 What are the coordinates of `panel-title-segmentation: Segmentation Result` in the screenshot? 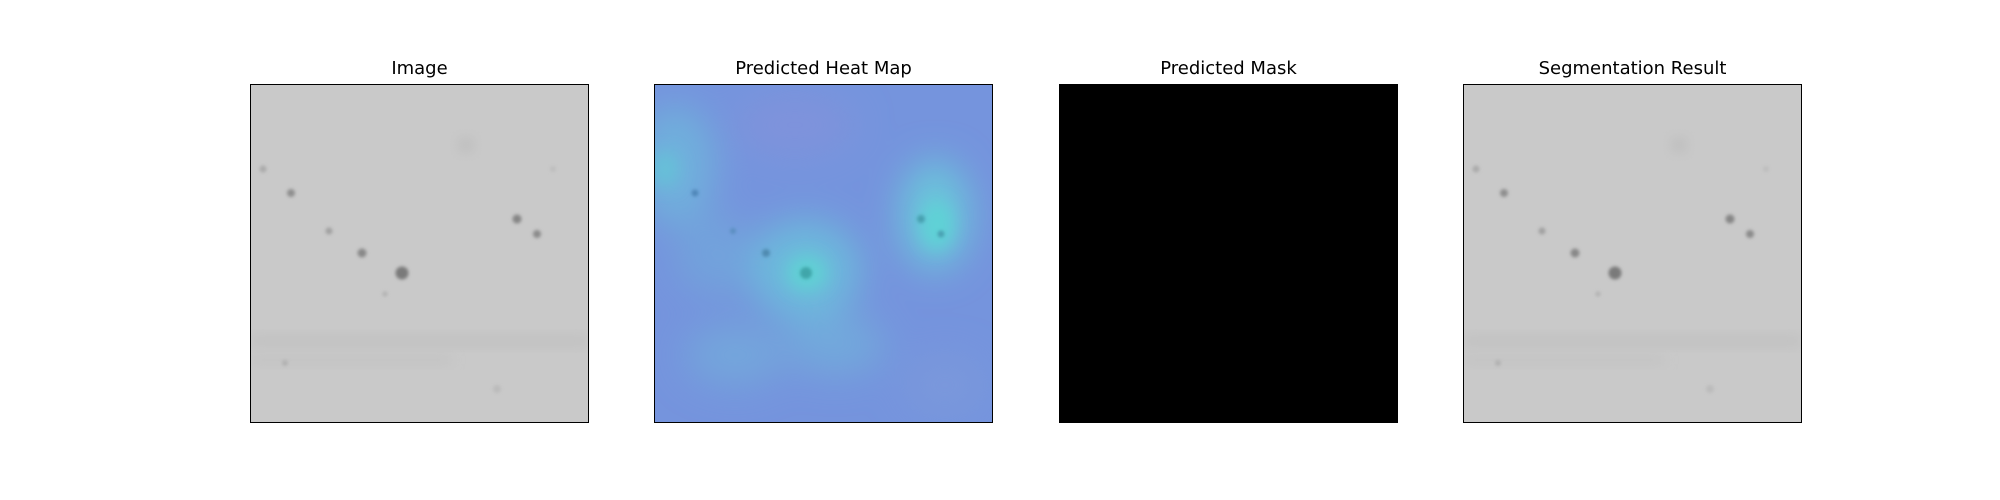 It's located at (1632, 68).